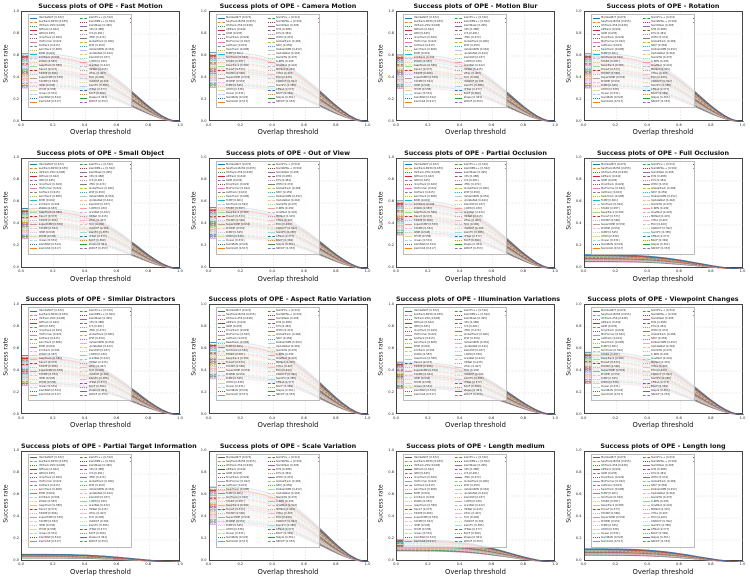 Image resolution: width=750 pixels, height=586 pixels. Describe the element at coordinates (667, 311) in the screenshot. I see `legend-entry: SiamFC++ [0.510]` at that location.